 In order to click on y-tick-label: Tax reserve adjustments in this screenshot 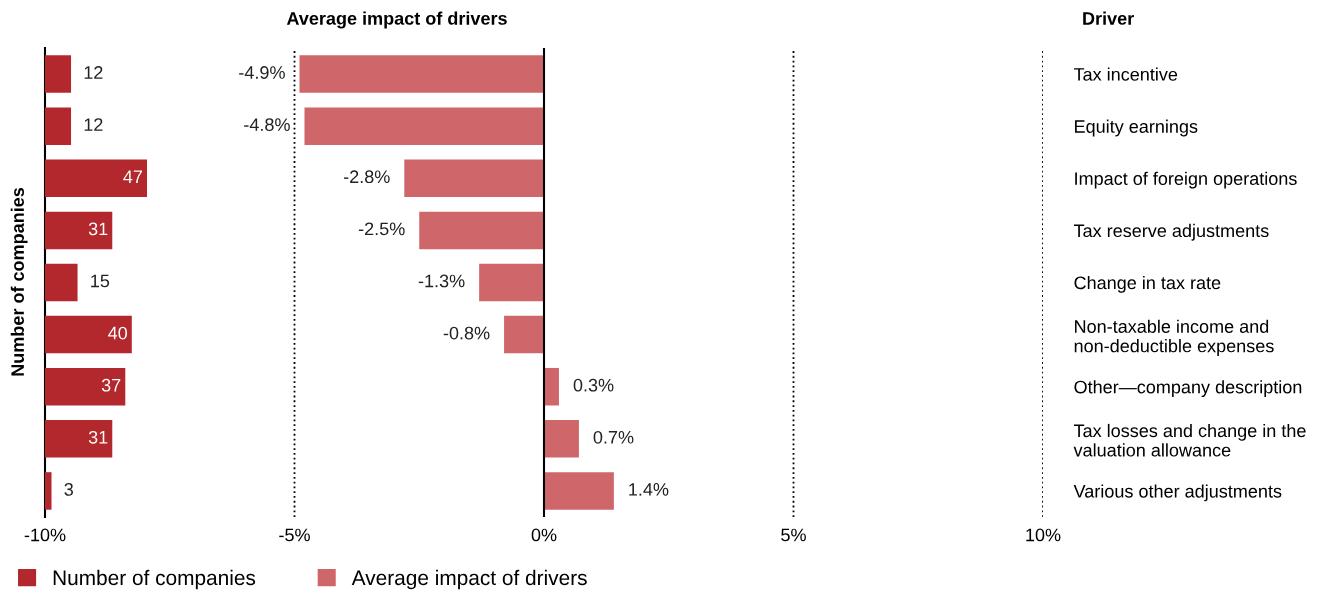, I will do `click(1171, 232)`.